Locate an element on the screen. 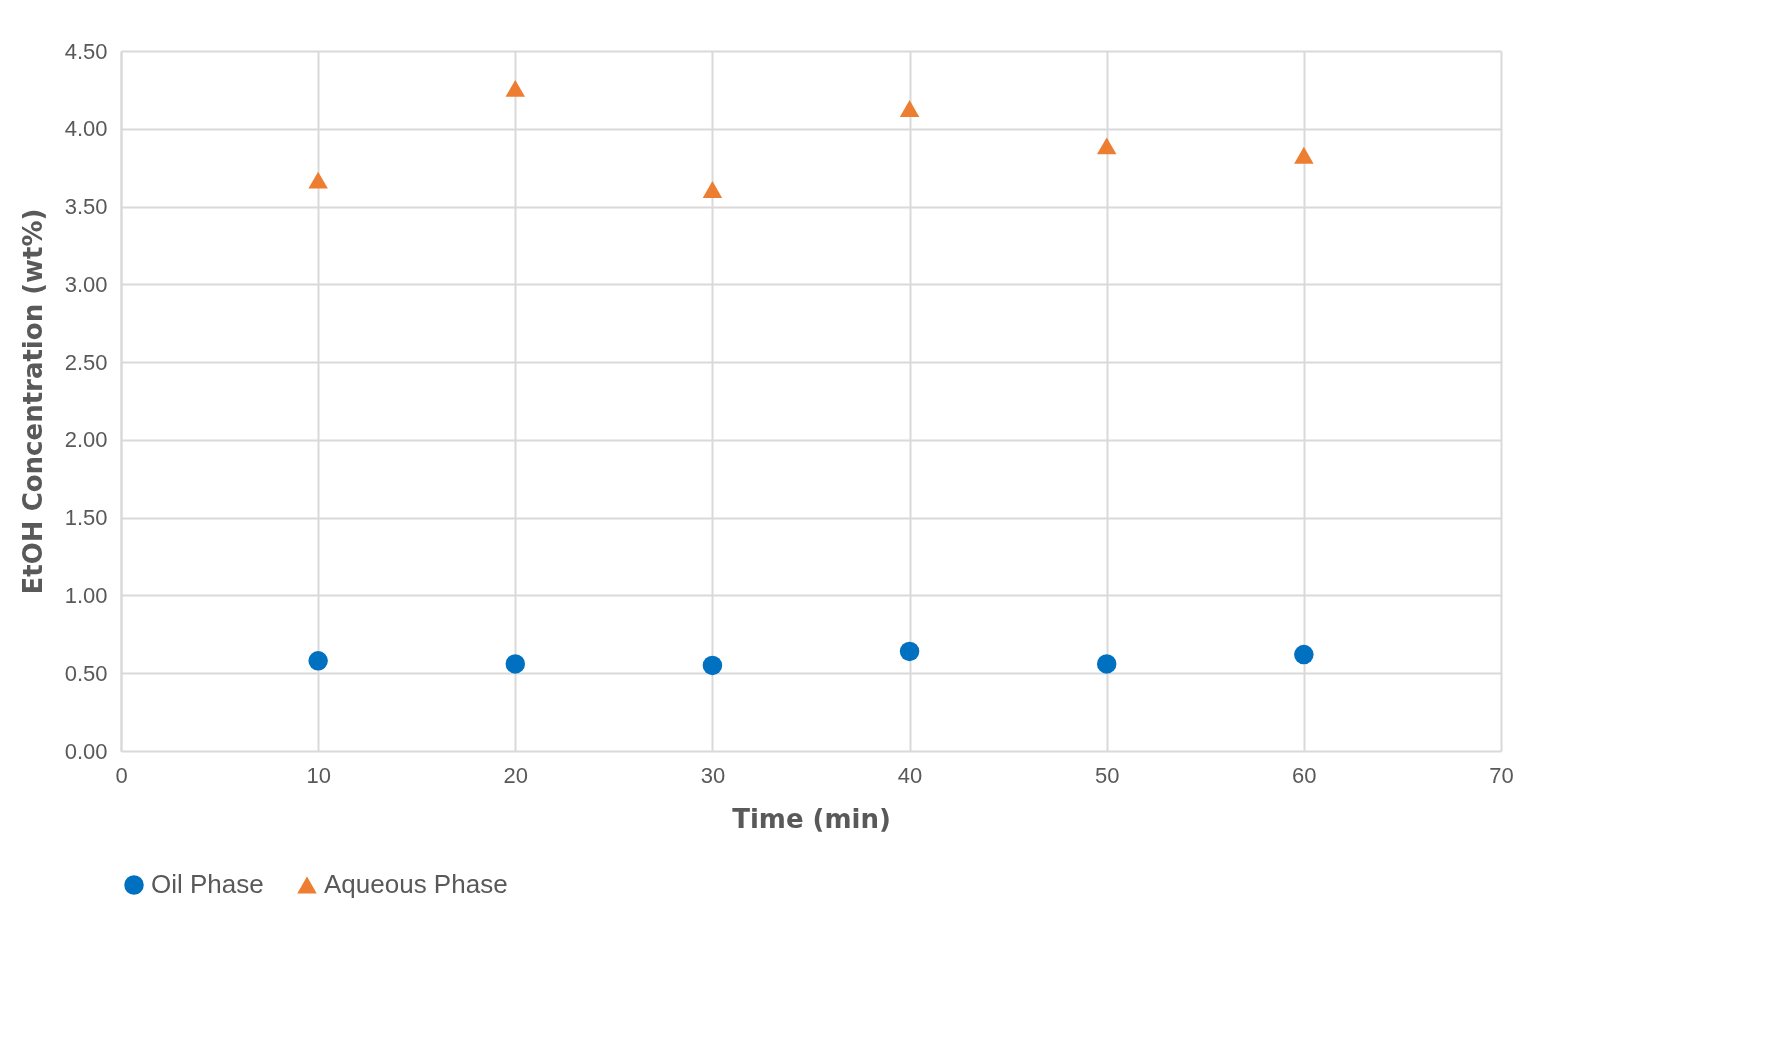 Image resolution: width=1768 pixels, height=1059 pixels. y-tick-label: 3.50 is located at coordinates (86, 207).